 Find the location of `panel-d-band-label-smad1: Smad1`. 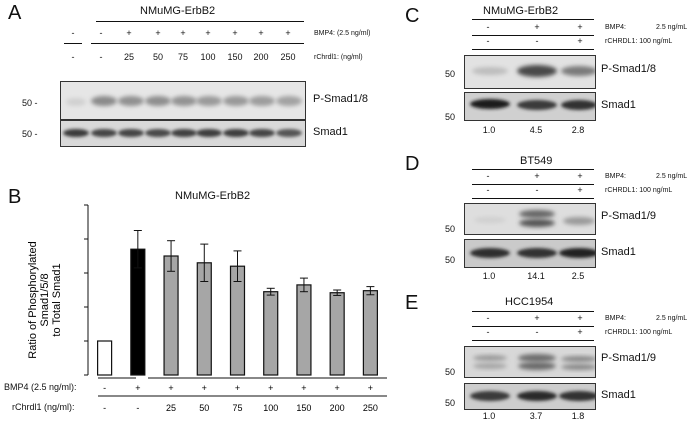

panel-d-band-label-smad1: Smad1 is located at coordinates (618, 252).